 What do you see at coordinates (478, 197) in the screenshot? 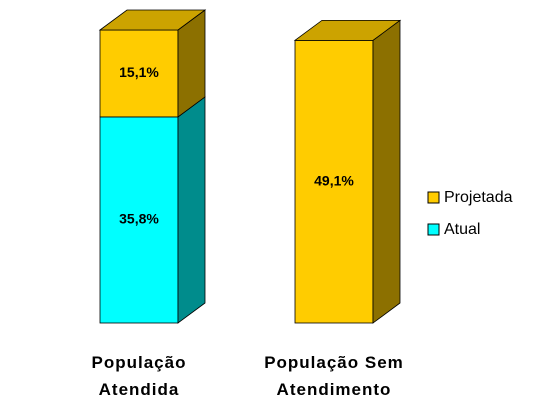
I see `legend-label: Projetada` at bounding box center [478, 197].